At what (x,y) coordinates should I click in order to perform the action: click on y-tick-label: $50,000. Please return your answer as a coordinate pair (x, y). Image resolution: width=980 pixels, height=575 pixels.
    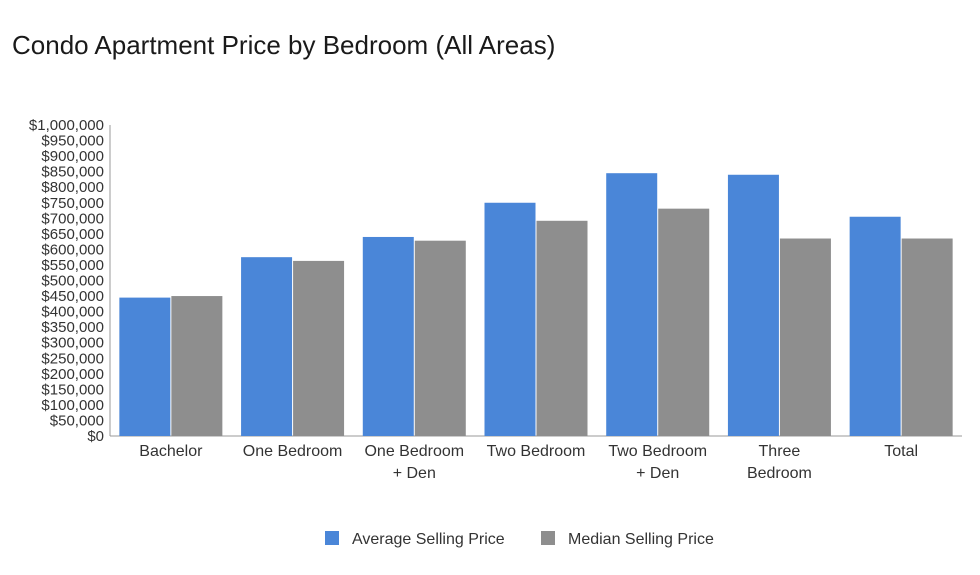
    Looking at the image, I should click on (77, 420).